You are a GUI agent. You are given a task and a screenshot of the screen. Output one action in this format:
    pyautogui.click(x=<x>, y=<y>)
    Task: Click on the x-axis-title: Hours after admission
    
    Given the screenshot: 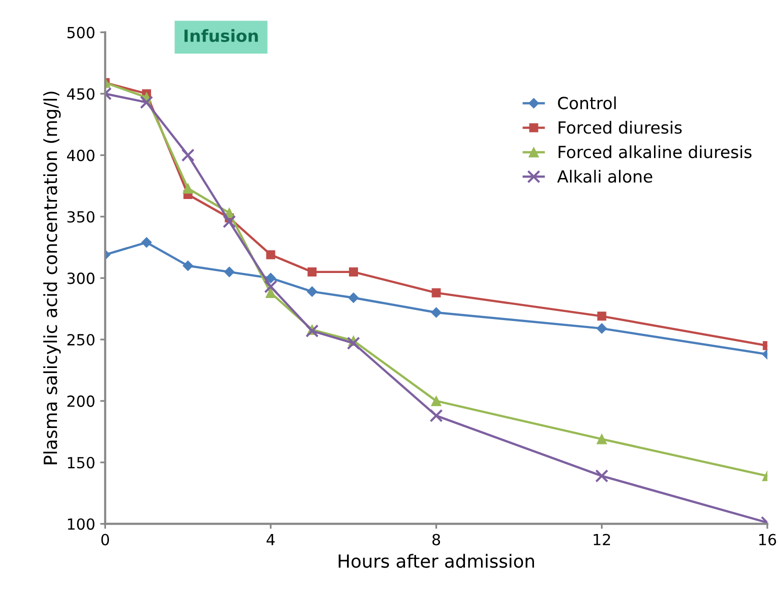 What is the action you would take?
    pyautogui.click(x=436, y=561)
    